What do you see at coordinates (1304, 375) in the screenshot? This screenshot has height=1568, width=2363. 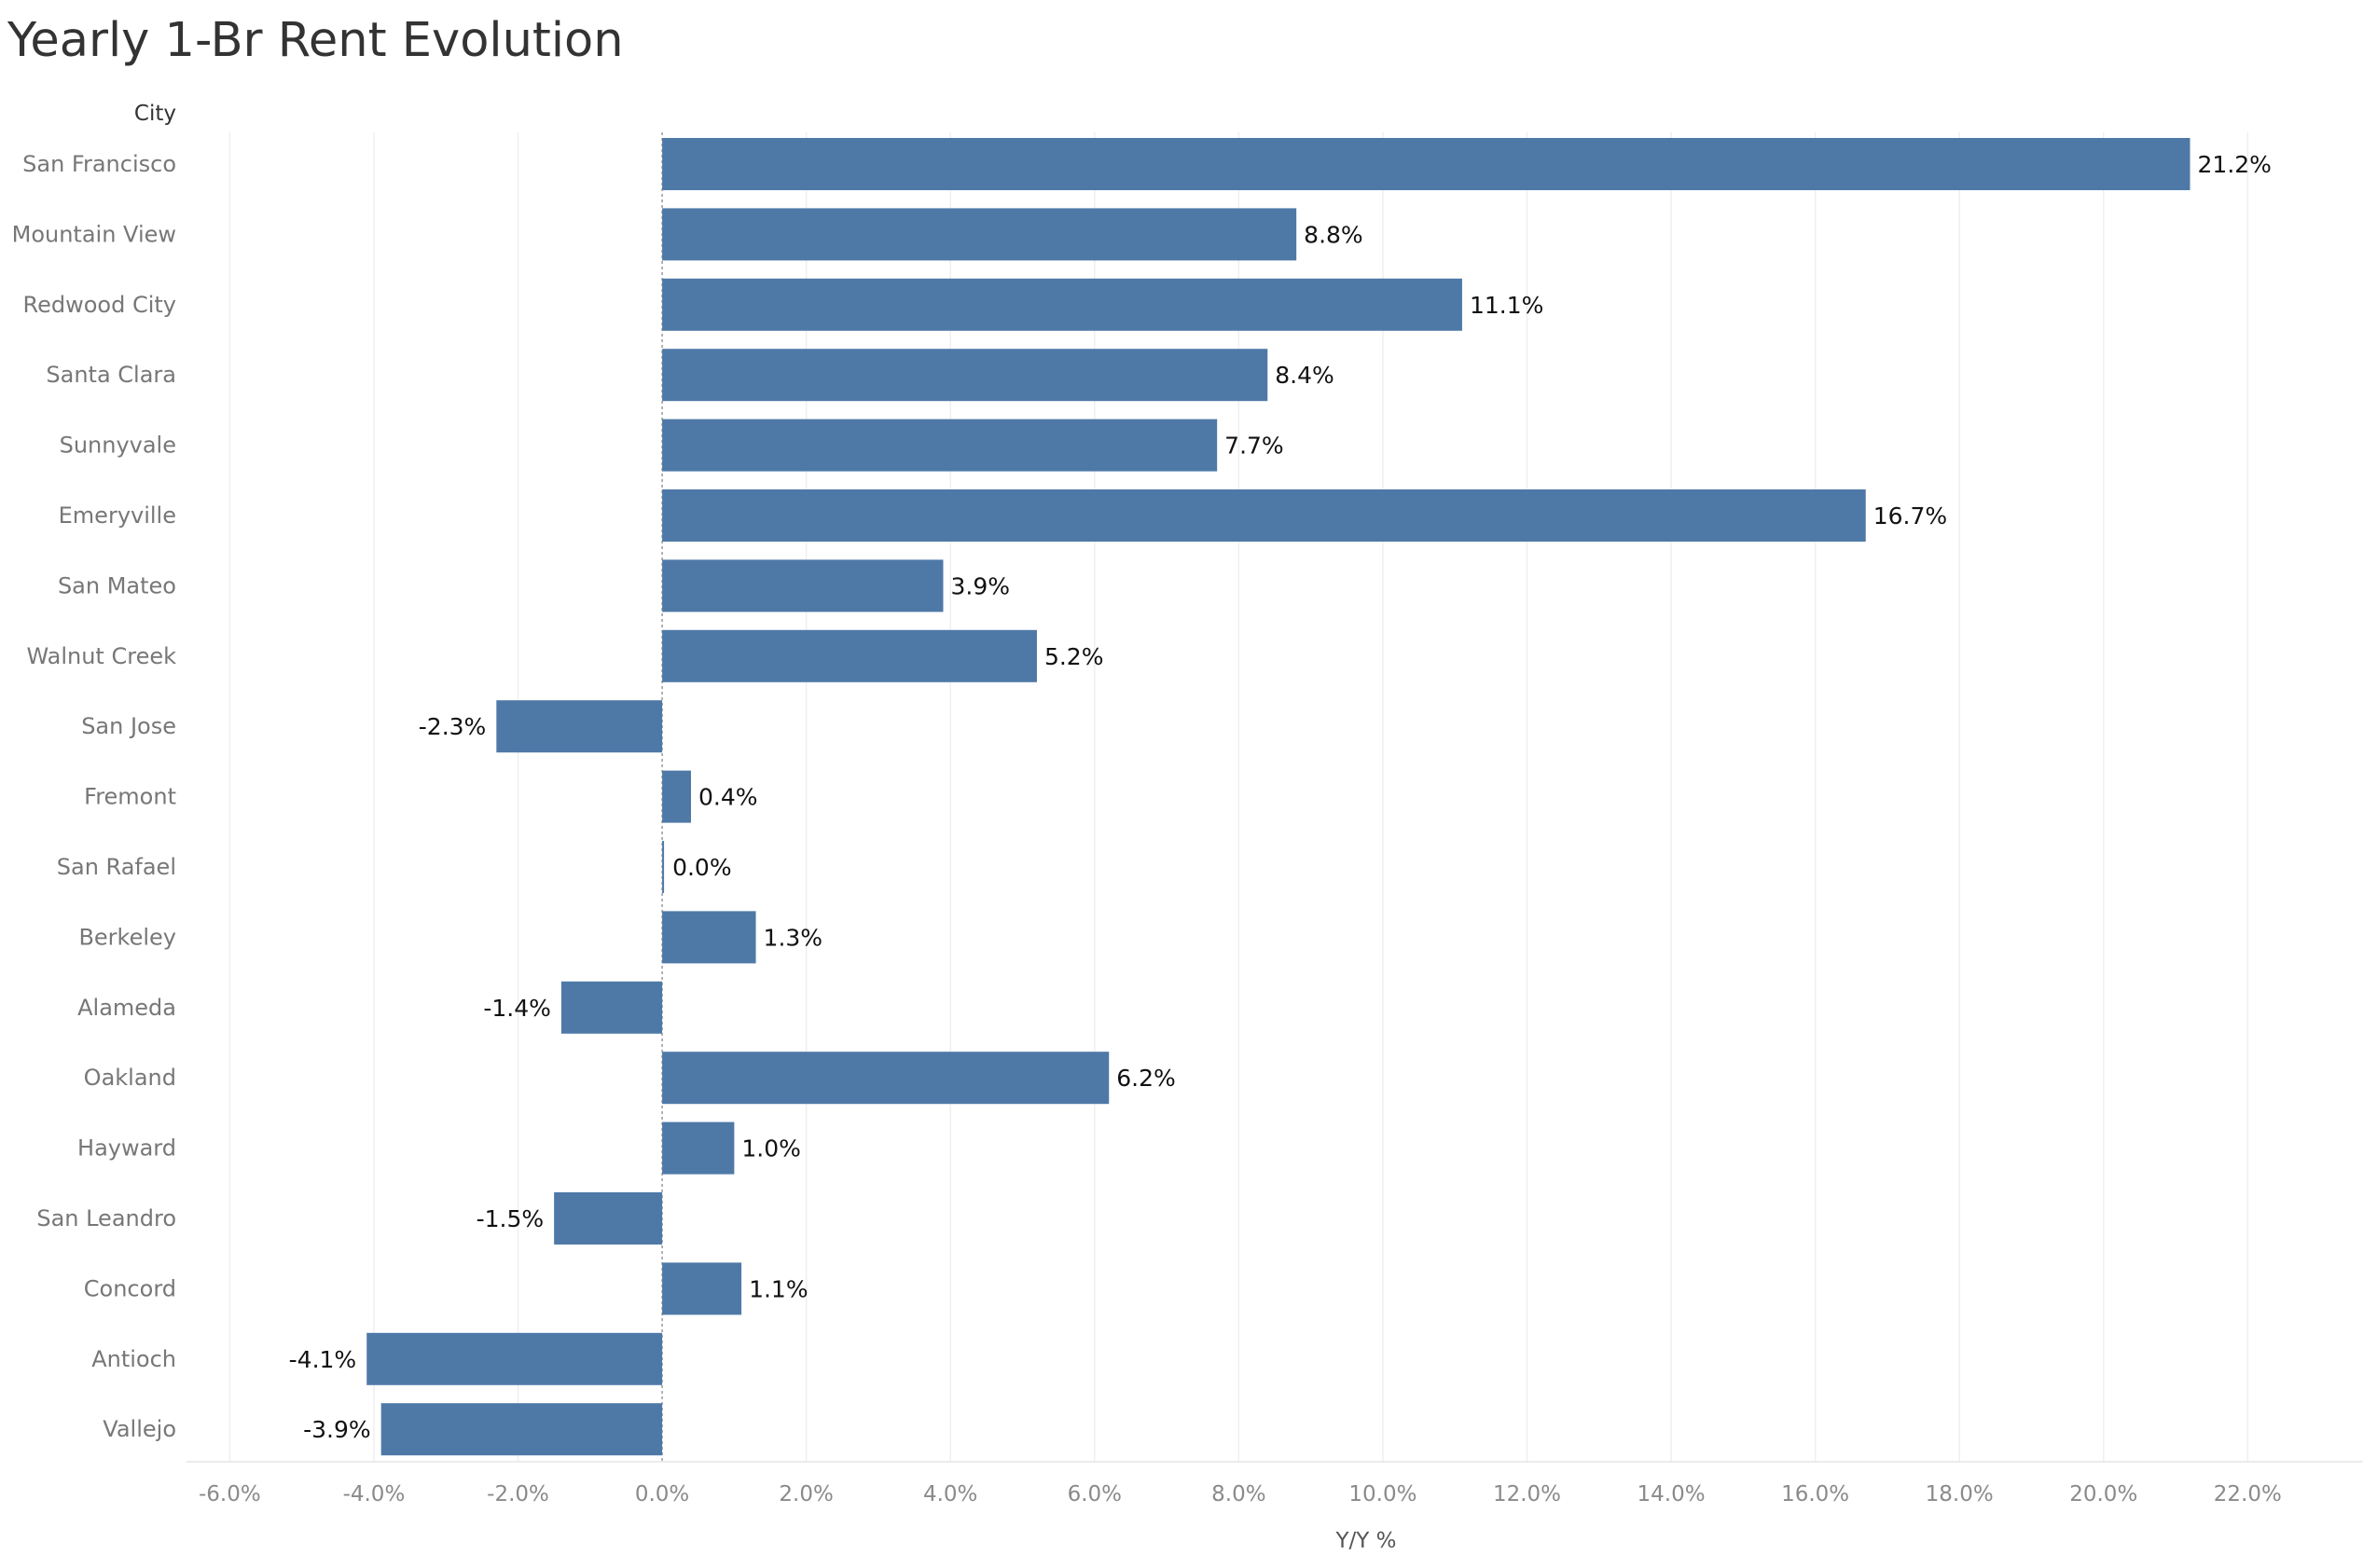 I see `value-label: 8.4%` at bounding box center [1304, 375].